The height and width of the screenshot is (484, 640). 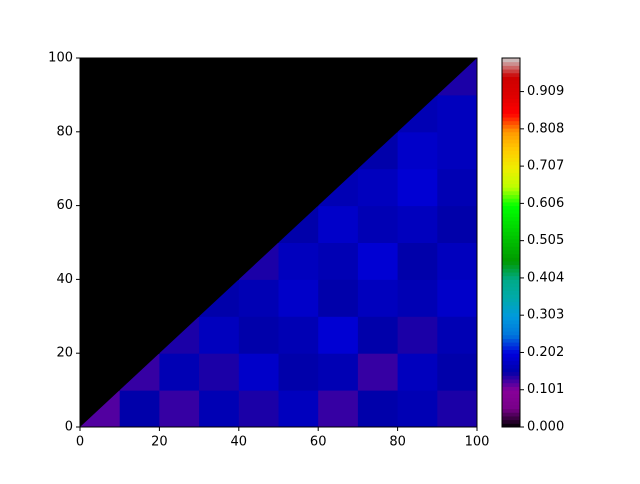 I want to click on colorbar-frame, so click(x=511, y=242).